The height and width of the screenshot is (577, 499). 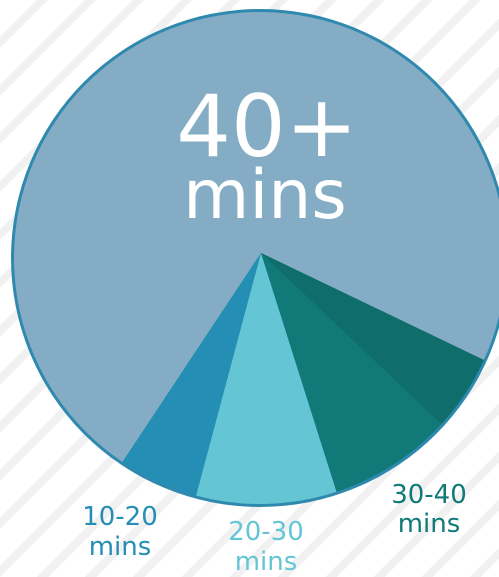 What do you see at coordinates (429, 495) in the screenshot?
I see `slice-label-30-40-range: 30-40` at bounding box center [429, 495].